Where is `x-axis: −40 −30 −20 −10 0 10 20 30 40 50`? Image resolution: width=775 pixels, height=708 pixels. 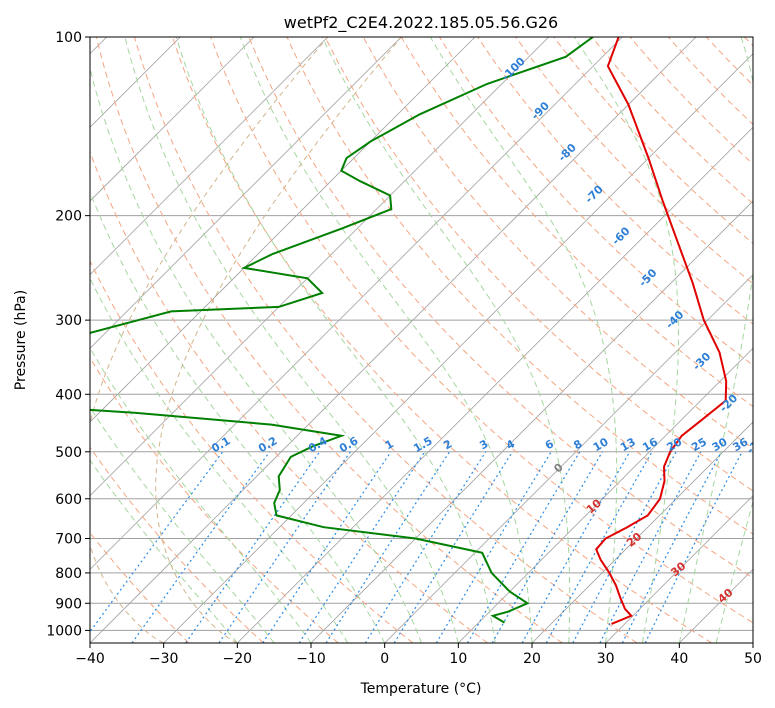 x-axis: −40 −30 −20 −10 0 10 20 30 40 50 is located at coordinates (418, 655).